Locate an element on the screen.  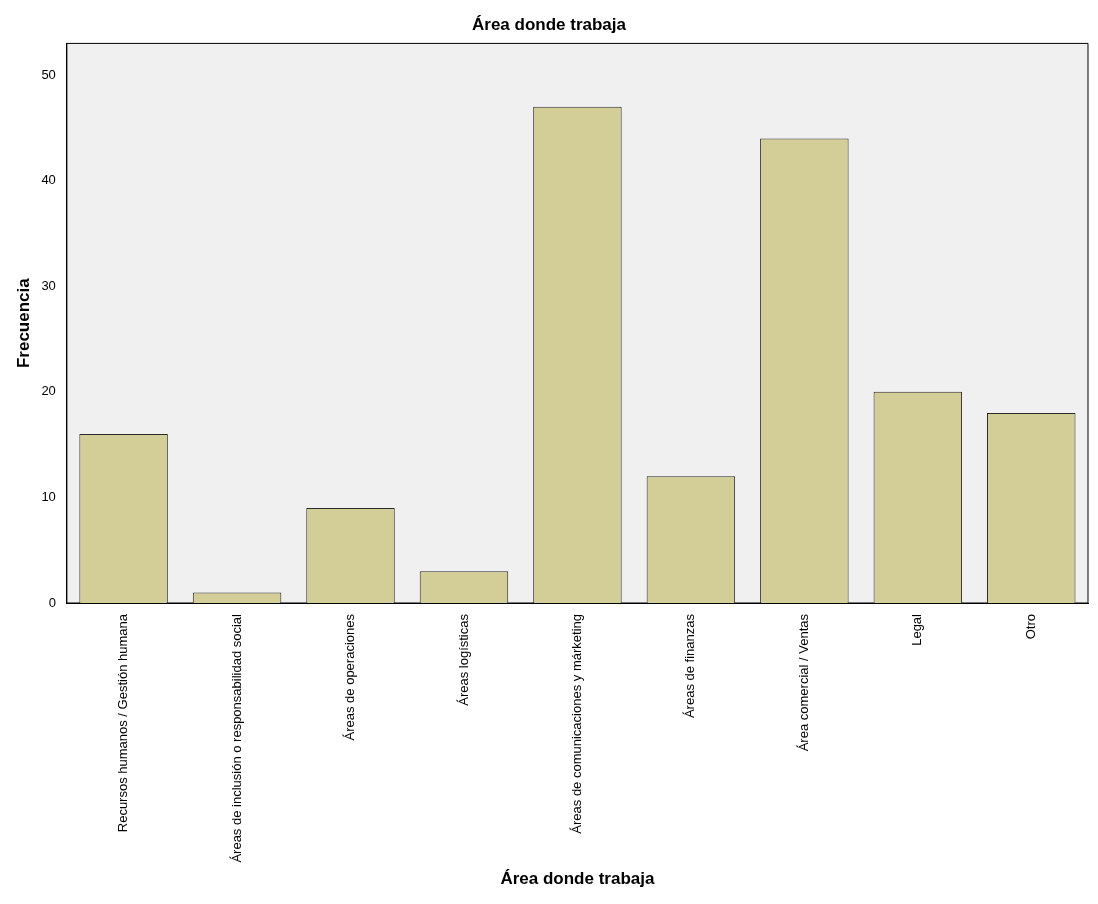
y-tick-label: 40 is located at coordinates (48, 180).